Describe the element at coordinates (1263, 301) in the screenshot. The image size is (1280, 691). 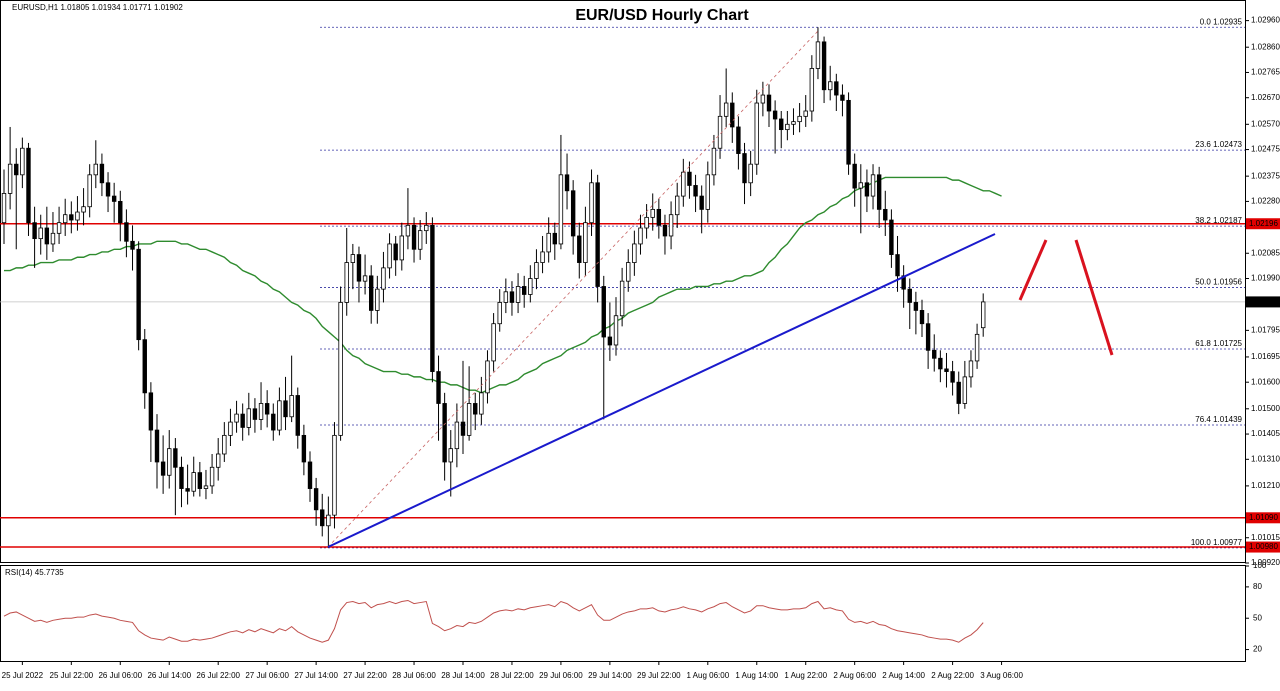
I see `current-price-label: 1.01902` at that location.